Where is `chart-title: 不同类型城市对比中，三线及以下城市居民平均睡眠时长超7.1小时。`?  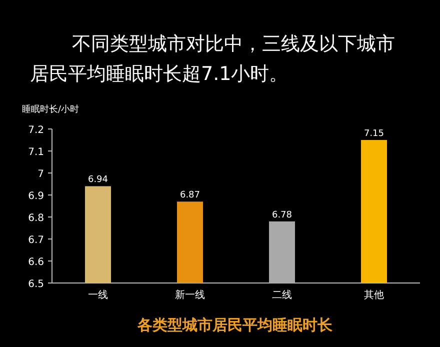 chart-title: 不同类型城市对比中，三线及以下城市居民平均睡眠时长超7.1小时。 is located at coordinates (212, 59).